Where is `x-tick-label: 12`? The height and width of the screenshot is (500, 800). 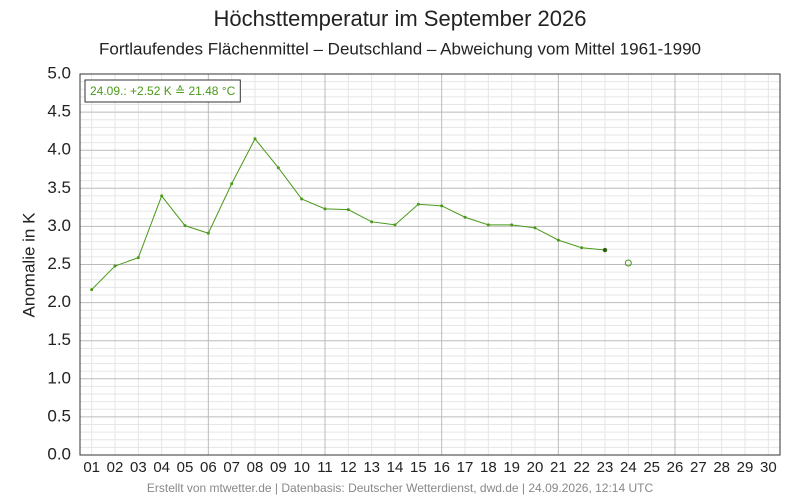
x-tick-label: 12 is located at coordinates (348, 467).